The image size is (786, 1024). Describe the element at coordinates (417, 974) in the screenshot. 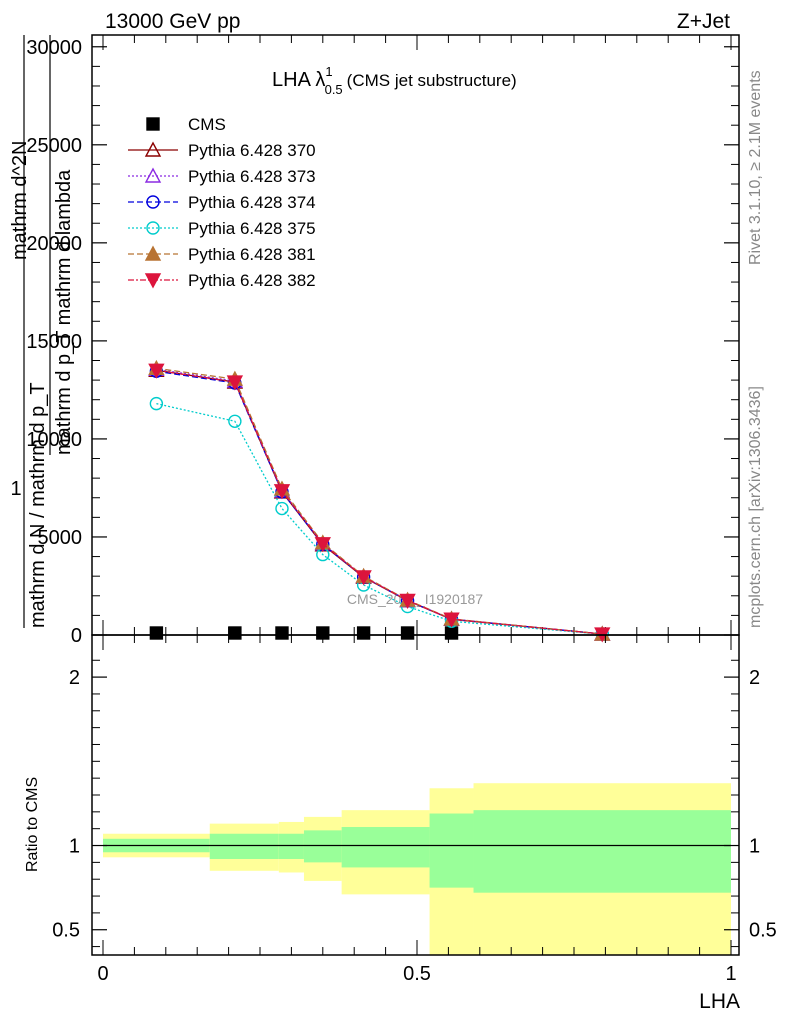

I see `xtick-label-1: 0.5` at that location.